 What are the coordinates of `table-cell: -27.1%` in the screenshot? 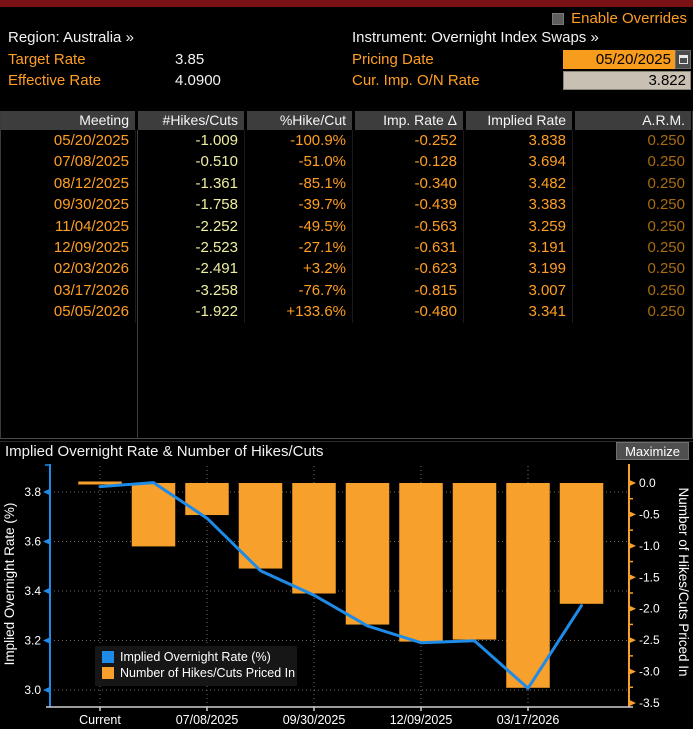 It's located at (298, 247).